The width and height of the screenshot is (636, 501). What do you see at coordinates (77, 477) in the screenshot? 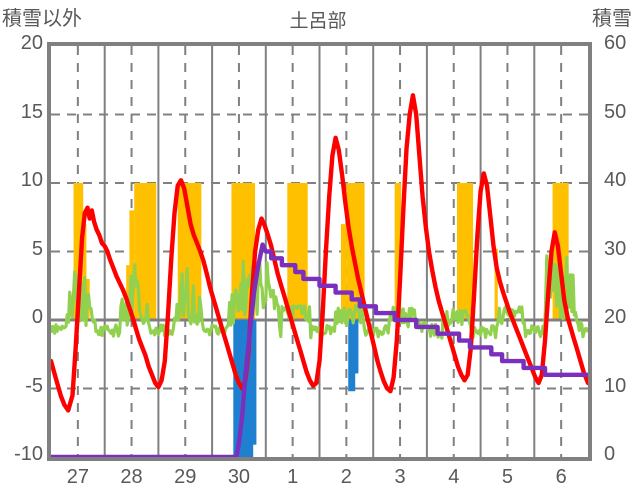
I see `x-axis-tick-label: 27` at bounding box center [77, 477].